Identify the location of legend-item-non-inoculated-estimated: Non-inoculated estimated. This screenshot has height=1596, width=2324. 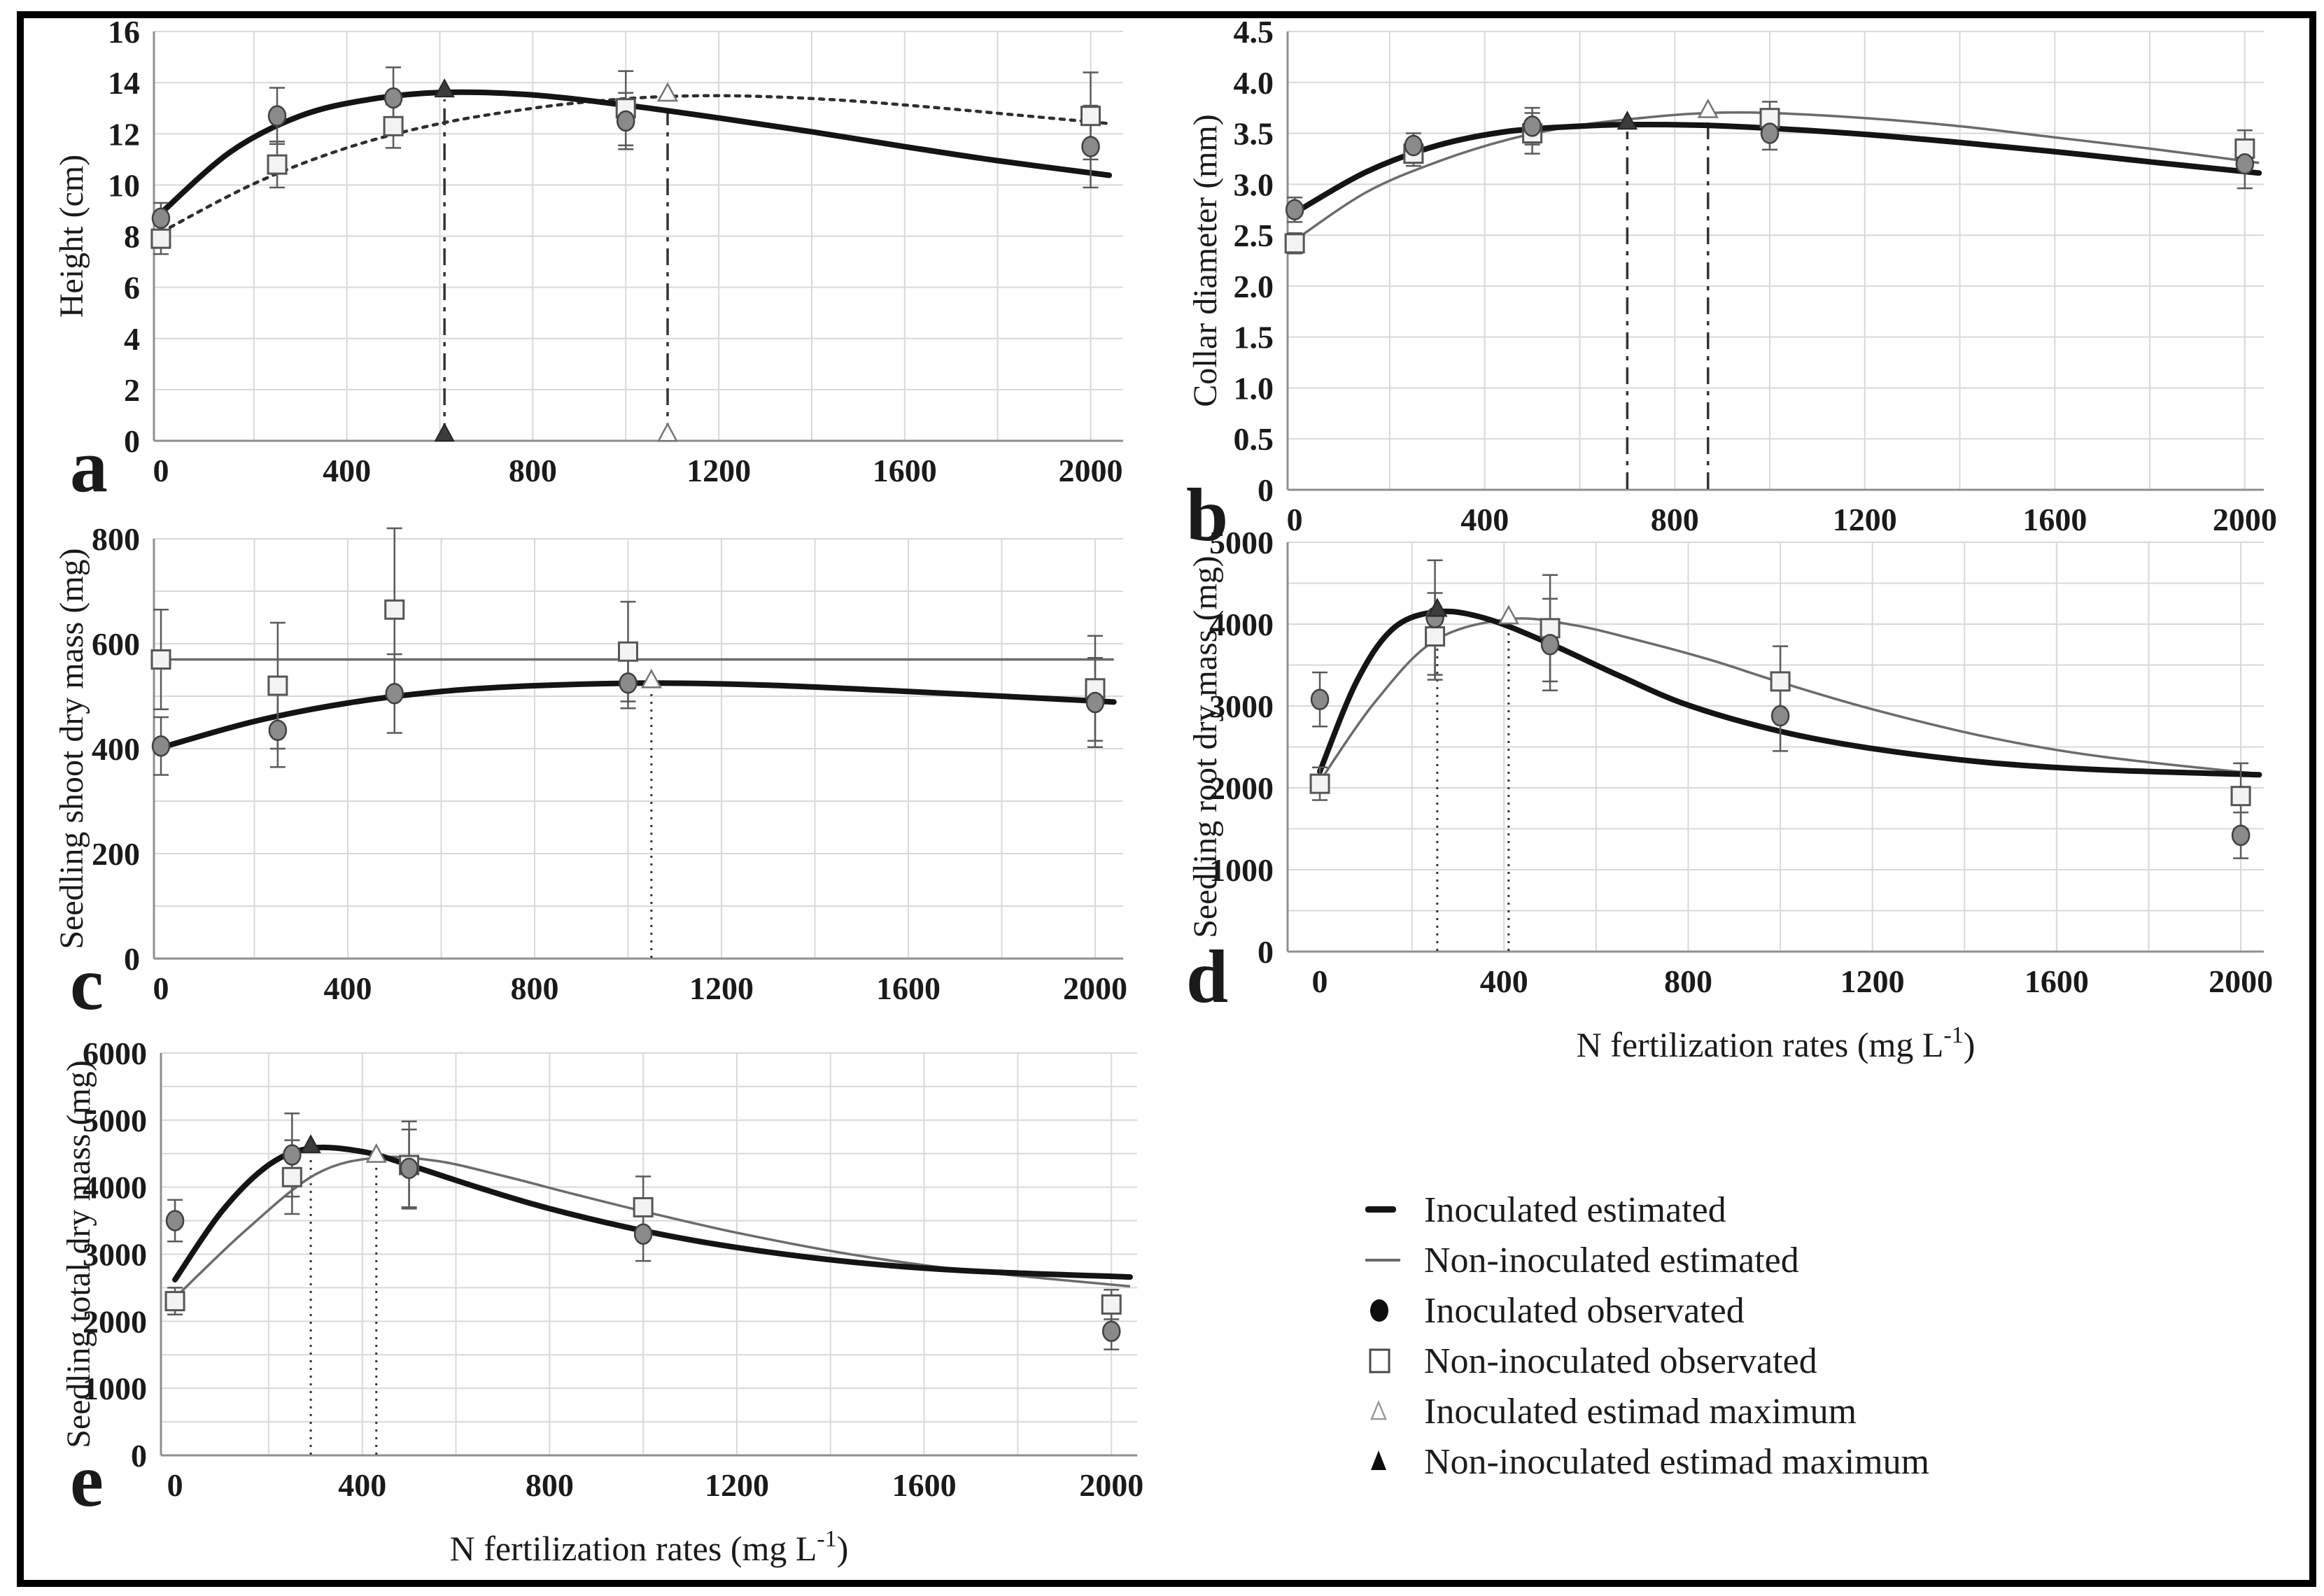
(1645, 1260).